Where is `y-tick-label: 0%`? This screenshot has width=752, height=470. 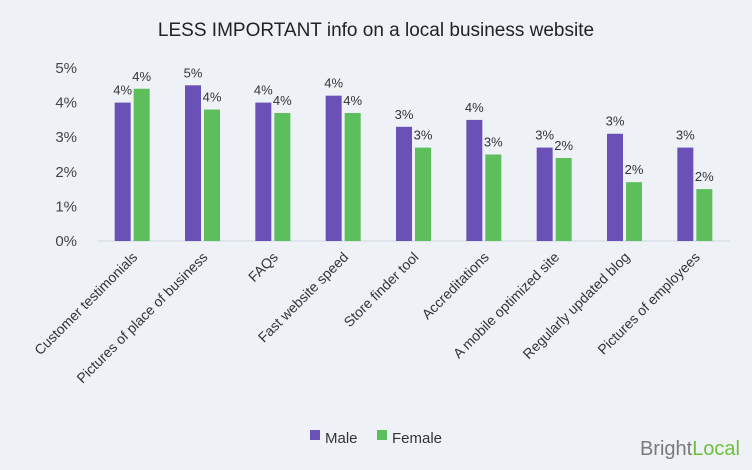
y-tick-label: 0% is located at coordinates (66, 241).